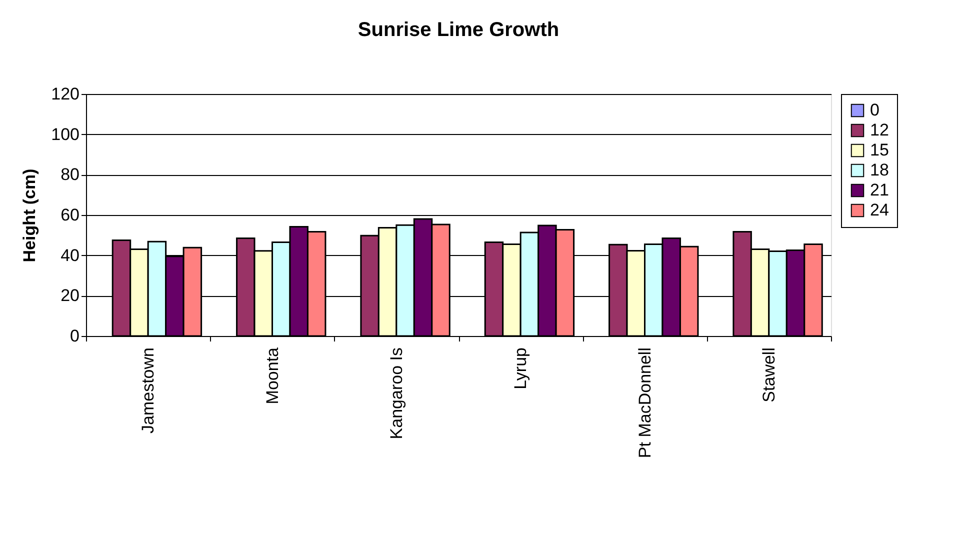 The width and height of the screenshot is (962, 537). What do you see at coordinates (70, 296) in the screenshot?
I see `y-tick-label: 20` at bounding box center [70, 296].